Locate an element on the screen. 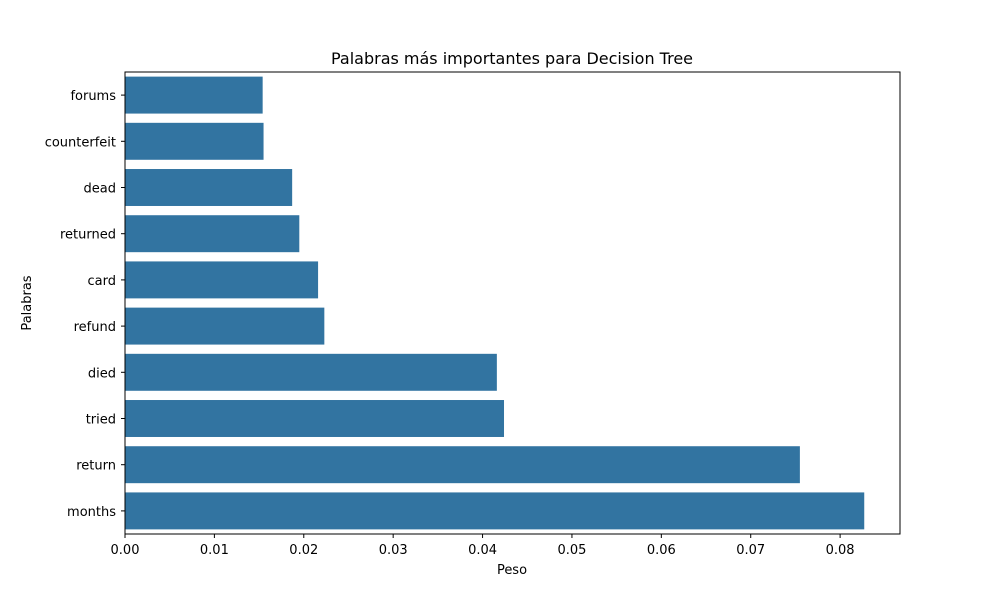 The image size is (1000, 600). y-tick-label: dead is located at coordinates (100, 189).